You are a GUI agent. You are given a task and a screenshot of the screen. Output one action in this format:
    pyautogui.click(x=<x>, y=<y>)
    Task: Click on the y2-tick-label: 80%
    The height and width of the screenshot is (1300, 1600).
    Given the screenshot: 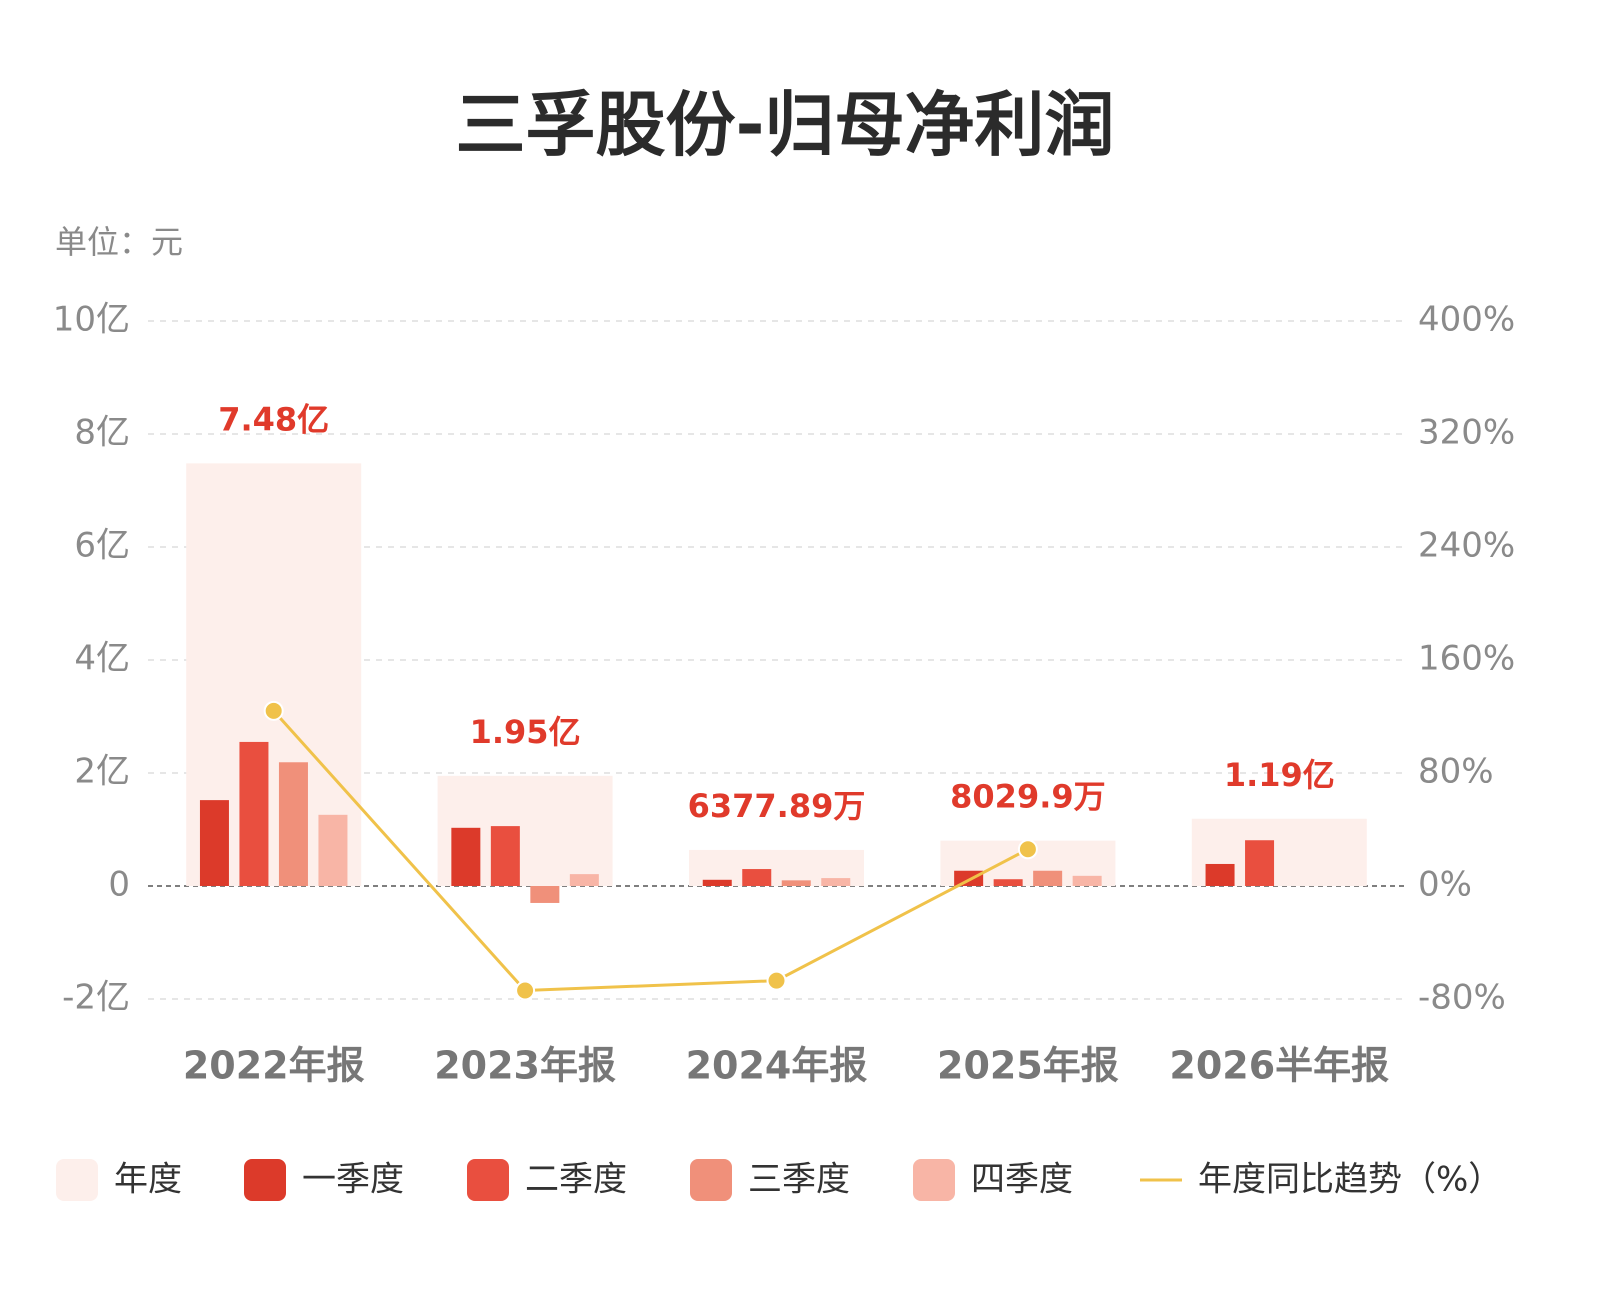 What is the action you would take?
    pyautogui.click(x=1456, y=772)
    